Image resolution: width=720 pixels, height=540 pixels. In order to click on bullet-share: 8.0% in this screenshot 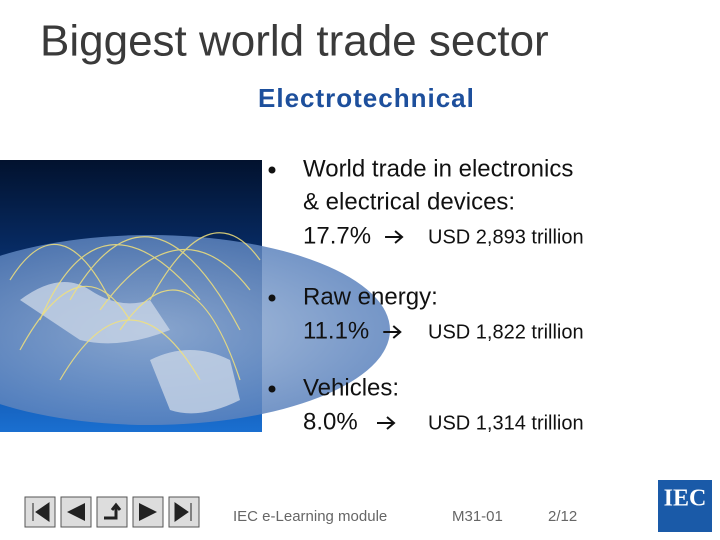, I will do `click(330, 421)`.